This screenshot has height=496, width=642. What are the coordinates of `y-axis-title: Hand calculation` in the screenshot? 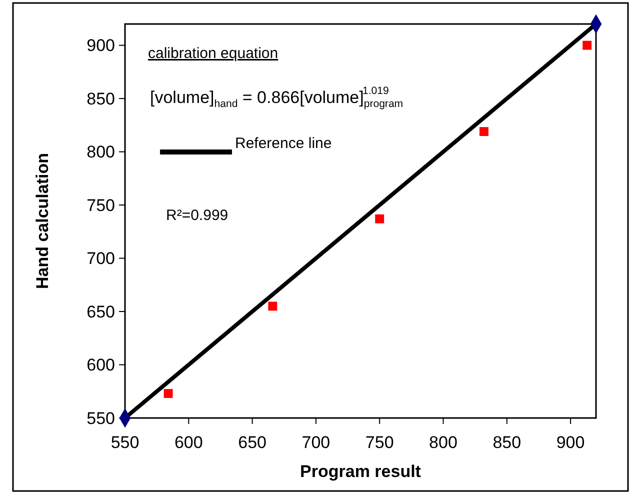 It's located at (42, 221).